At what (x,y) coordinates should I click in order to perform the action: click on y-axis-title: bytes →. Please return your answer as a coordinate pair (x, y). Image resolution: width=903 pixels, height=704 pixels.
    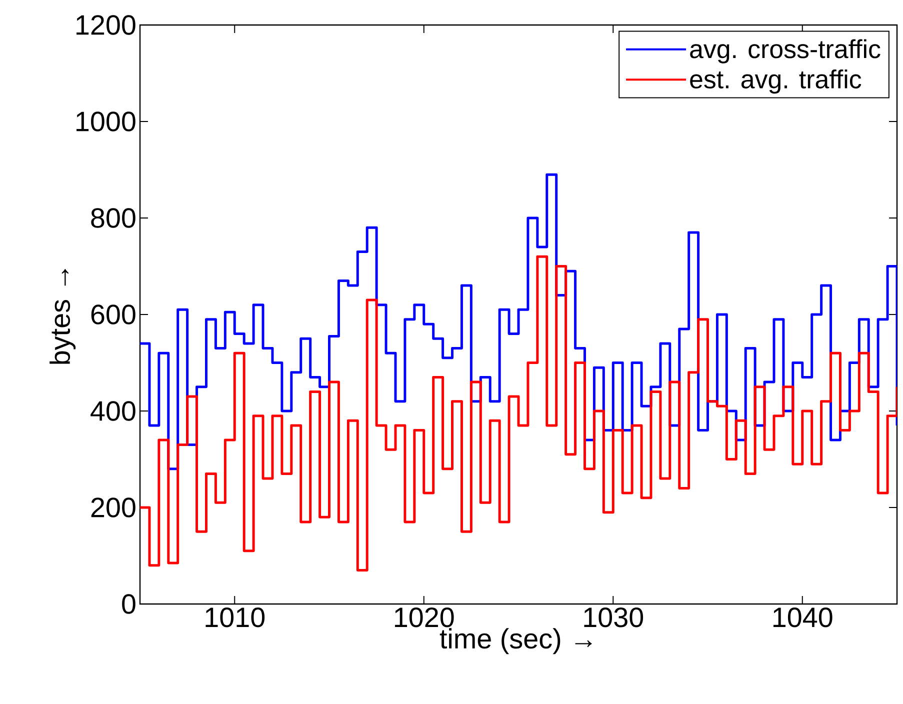
    Looking at the image, I should click on (63, 316).